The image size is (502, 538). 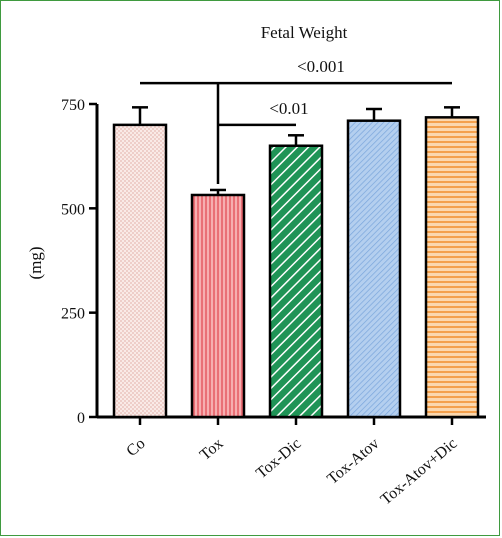 What do you see at coordinates (140, 271) in the screenshot?
I see `bar-co` at bounding box center [140, 271].